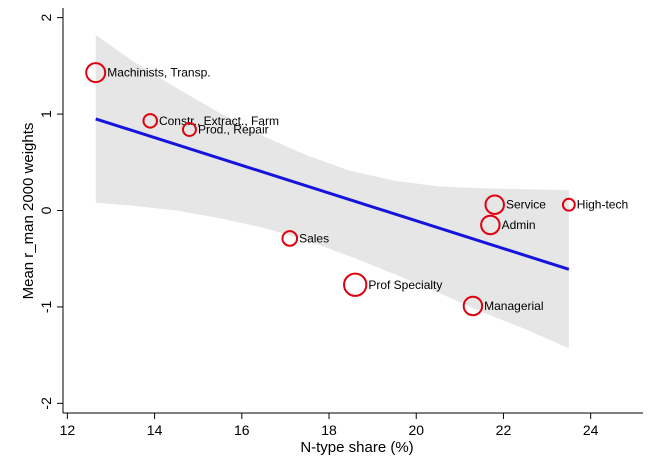  What do you see at coordinates (46, 18) in the screenshot?
I see `y-tick-label: 2` at bounding box center [46, 18].